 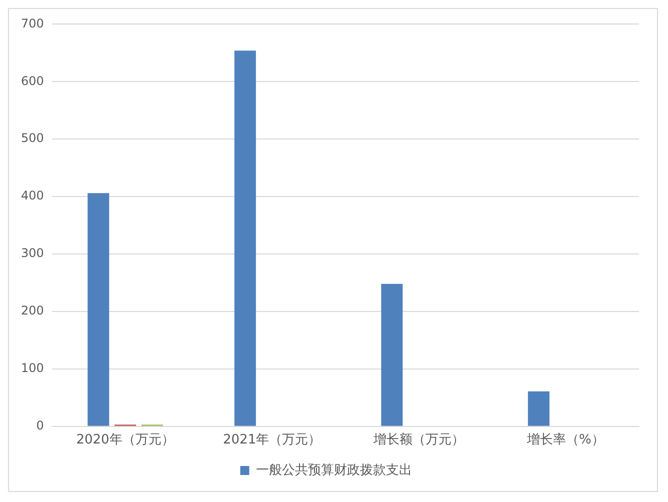 What do you see at coordinates (32, 368) in the screenshot?
I see `y-tick-label: 100` at bounding box center [32, 368].